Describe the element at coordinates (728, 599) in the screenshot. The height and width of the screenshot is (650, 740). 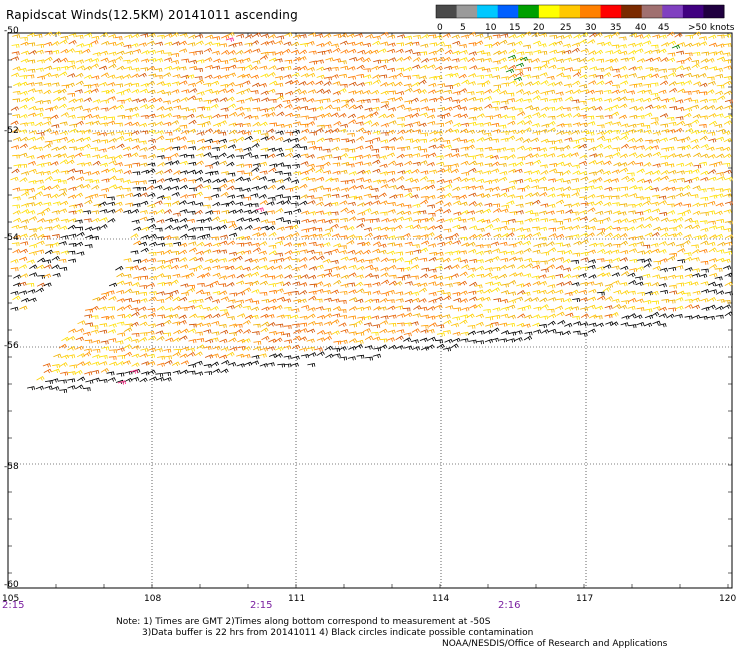
I see `lon-label-120: 120` at that location.